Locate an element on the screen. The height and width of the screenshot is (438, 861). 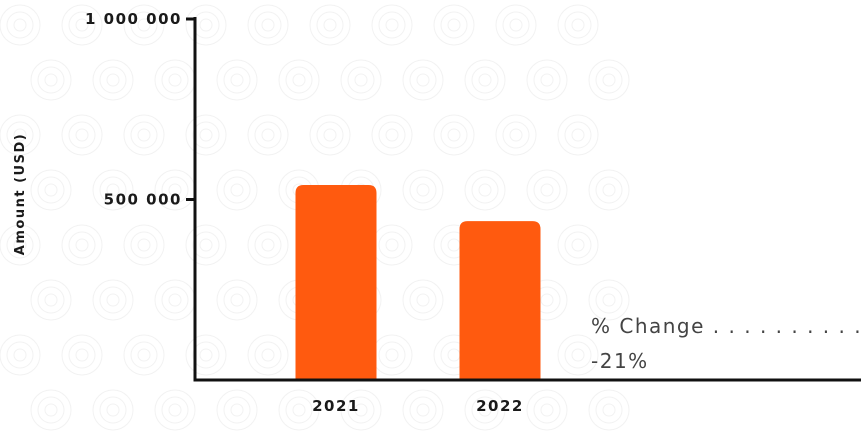
percent-change-leader: . . . . . . . . . . . . . . is located at coordinates (787, 326).